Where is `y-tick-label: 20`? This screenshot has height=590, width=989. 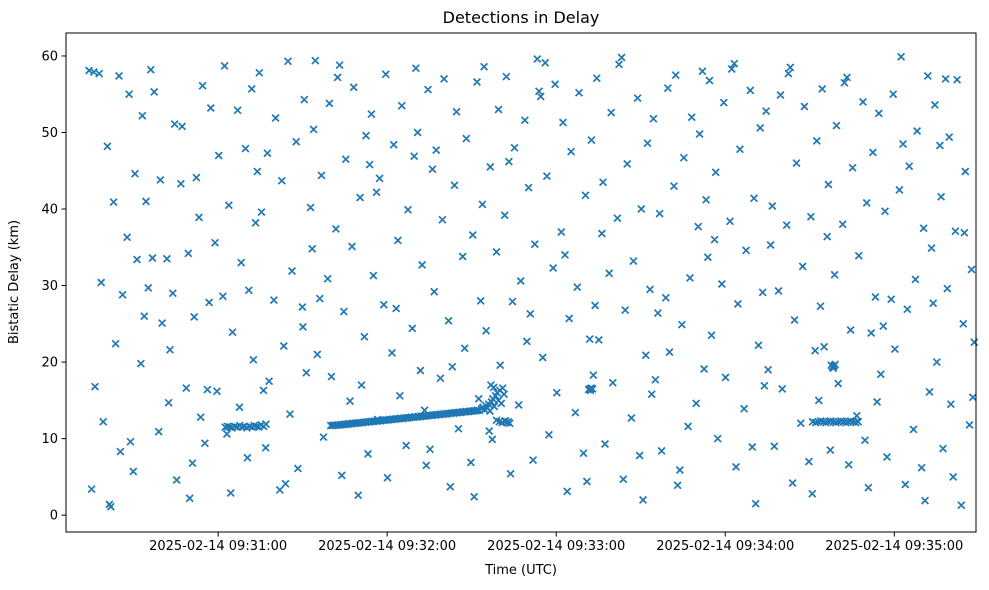 y-tick-label: 20 is located at coordinates (49, 363).